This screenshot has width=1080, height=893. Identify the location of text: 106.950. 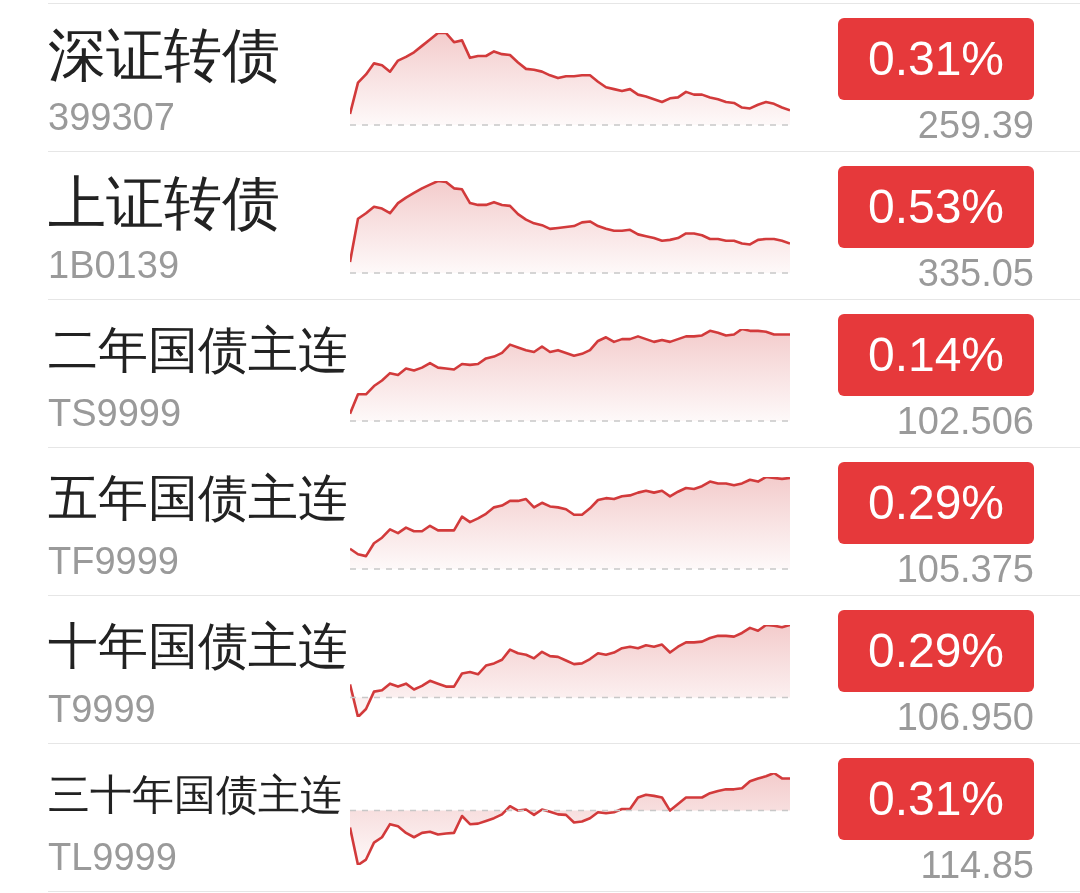
(965, 717).